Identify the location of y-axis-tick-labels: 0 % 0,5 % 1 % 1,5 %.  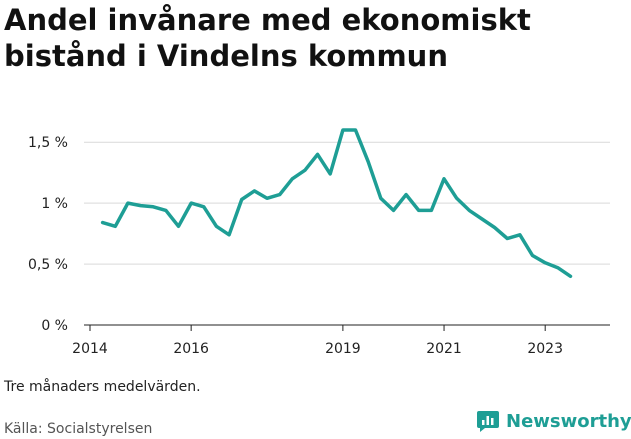
(48, 234).